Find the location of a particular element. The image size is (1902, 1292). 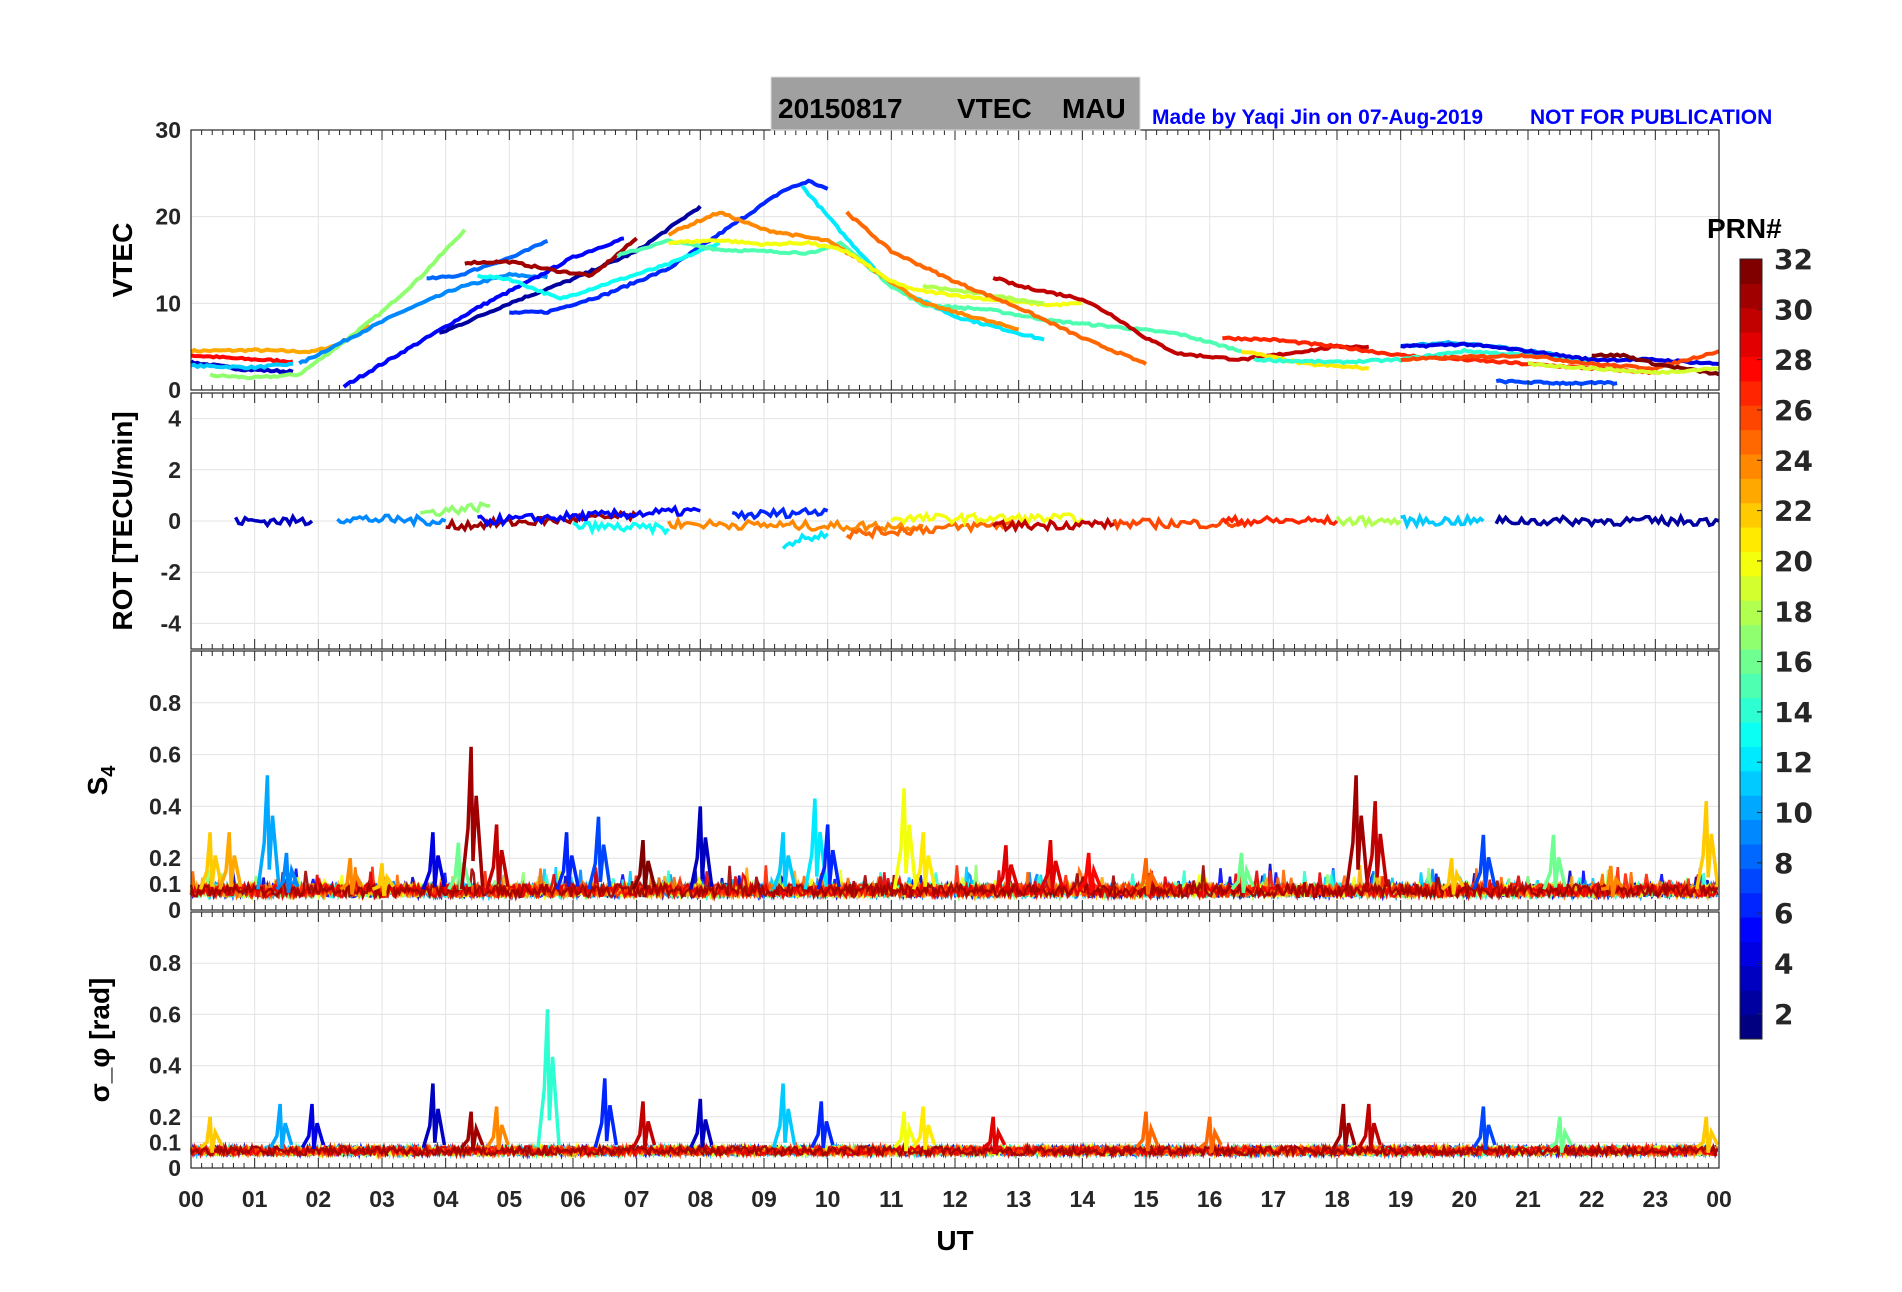

prn-7-track is located at coordinates (1556, 382).